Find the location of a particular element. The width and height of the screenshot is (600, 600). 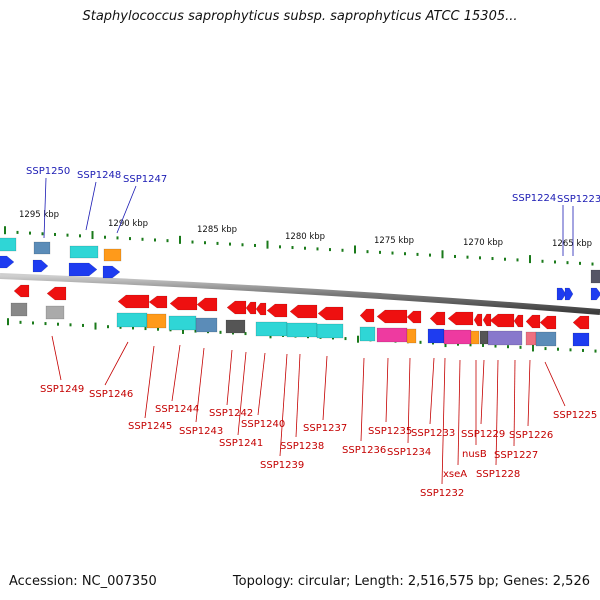

gene-label-ssp1245: SSP1245 is located at coordinates (150, 426).